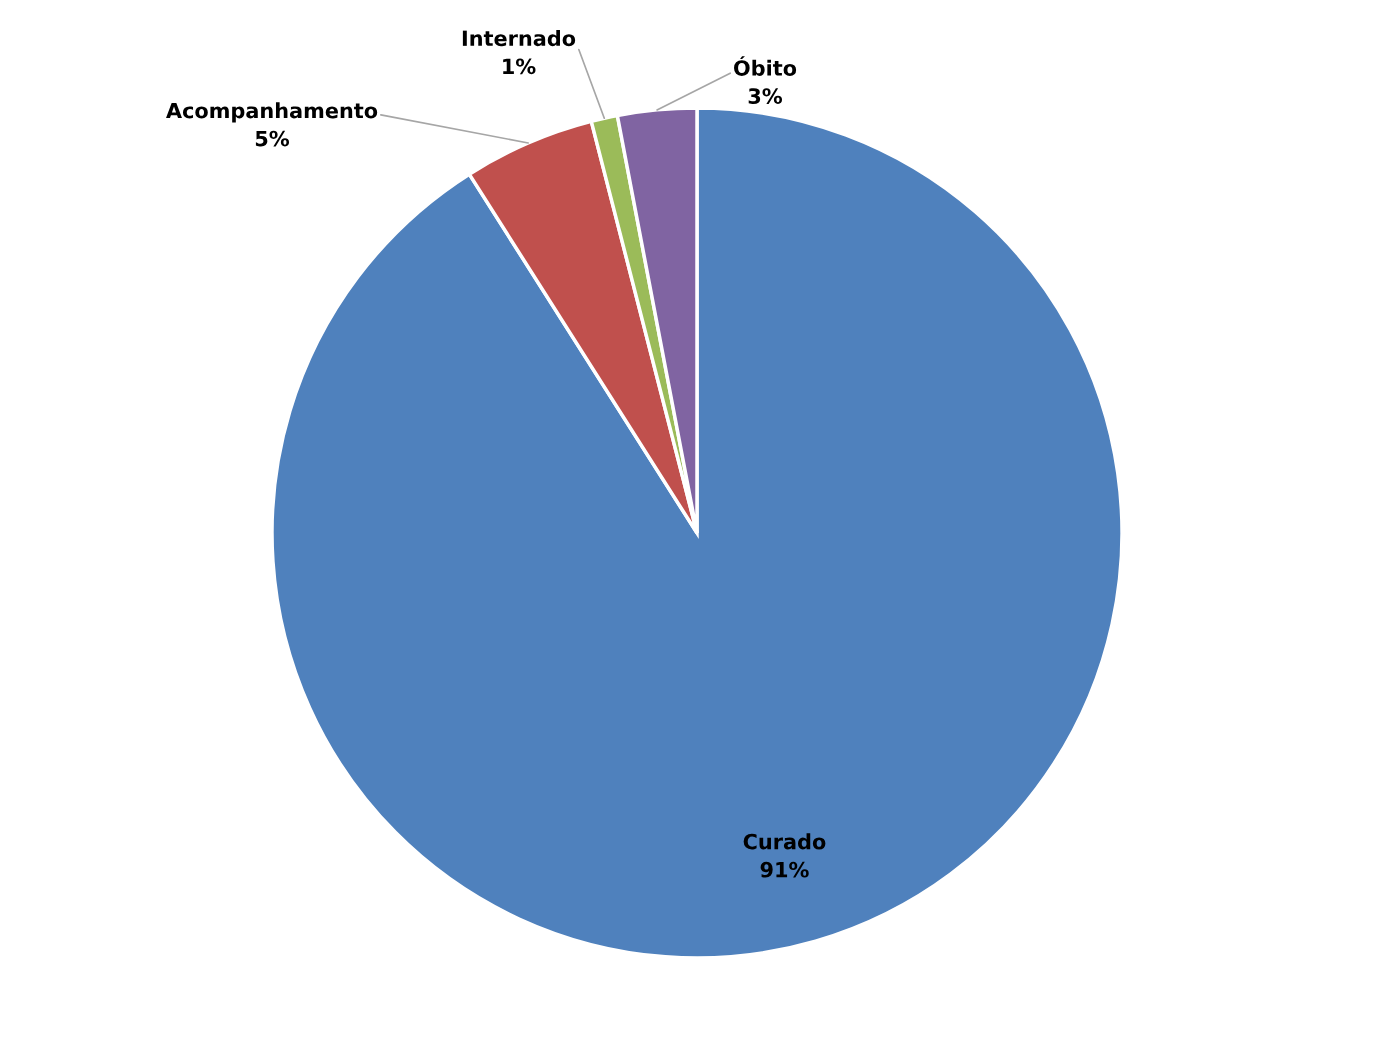 This screenshot has width=1373, height=1050. What do you see at coordinates (519, 38) in the screenshot?
I see `slice-label: Internado` at bounding box center [519, 38].